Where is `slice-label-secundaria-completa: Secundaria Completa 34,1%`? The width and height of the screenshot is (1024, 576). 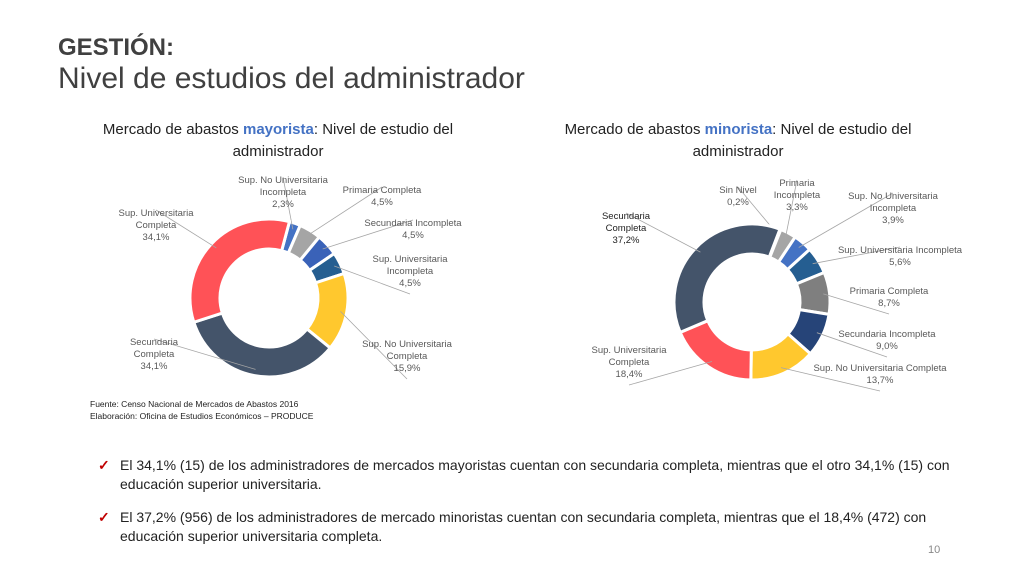
slice-label-secundaria-completa: Secundaria Completa 34,1% is located at coordinates (154, 354).